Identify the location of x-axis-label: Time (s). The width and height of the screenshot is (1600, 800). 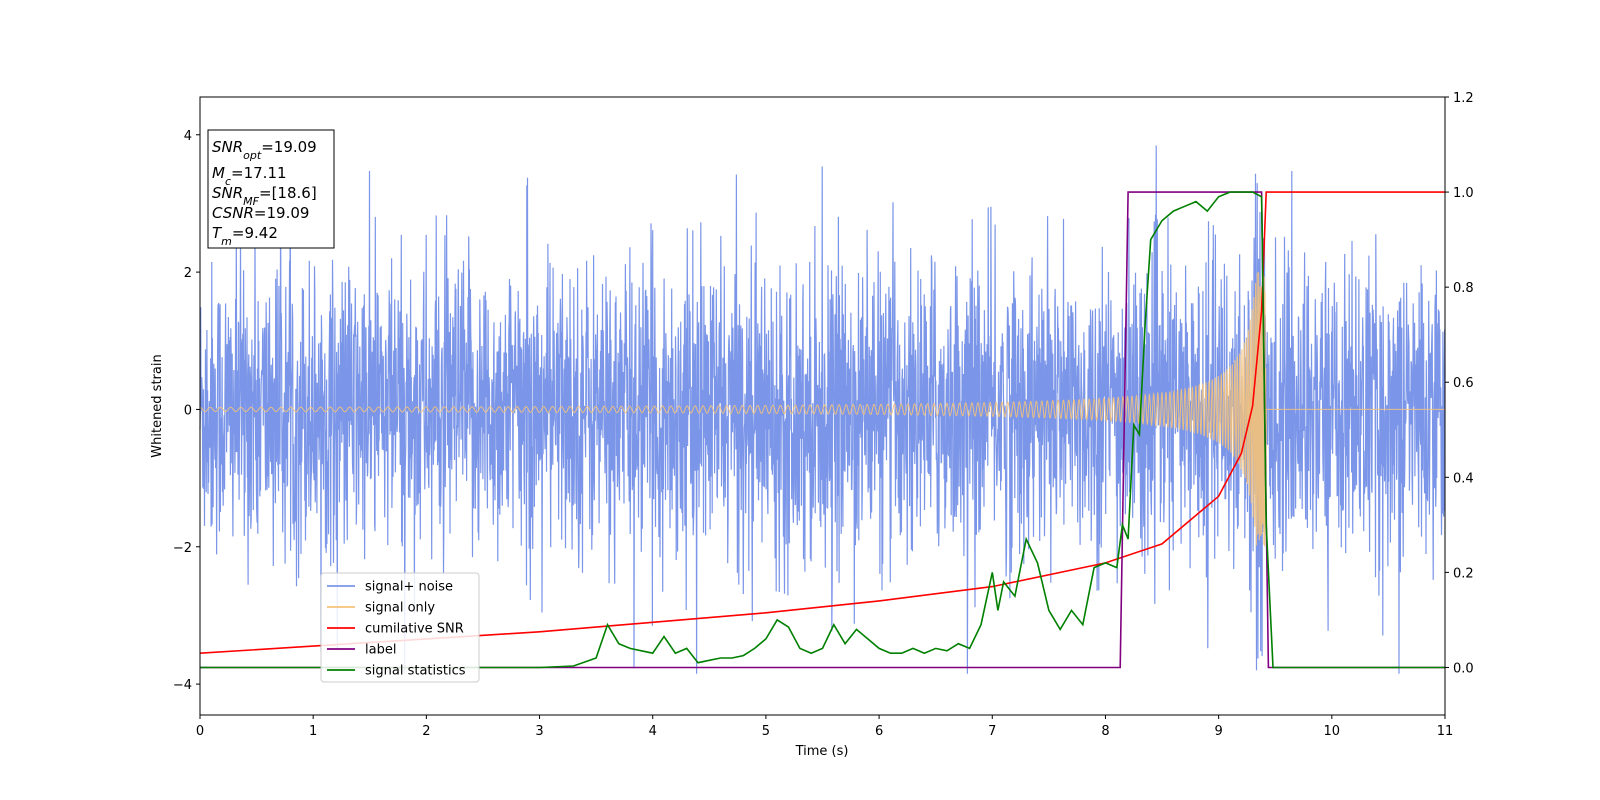
(822, 751).